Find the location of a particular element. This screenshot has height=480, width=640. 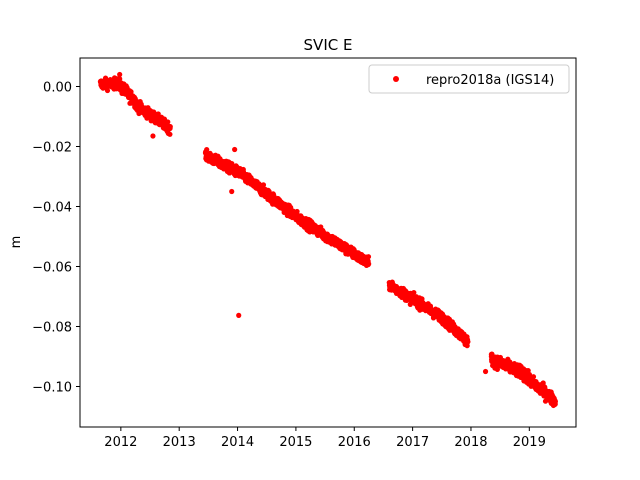

x-tick-label: 2012 is located at coordinates (120, 442).